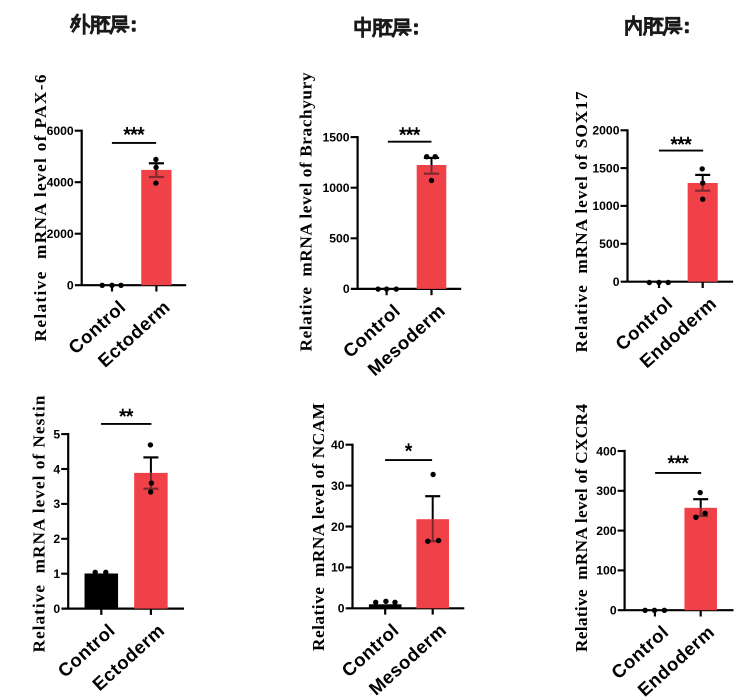  I want to click on svg-text: 4000, so click(60, 183).